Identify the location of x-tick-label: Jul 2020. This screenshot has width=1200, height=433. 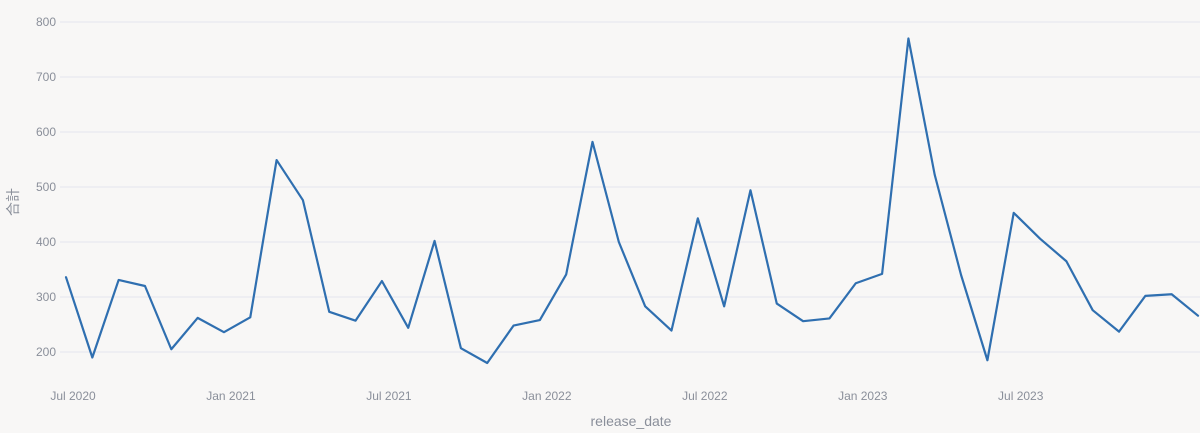
(73, 396).